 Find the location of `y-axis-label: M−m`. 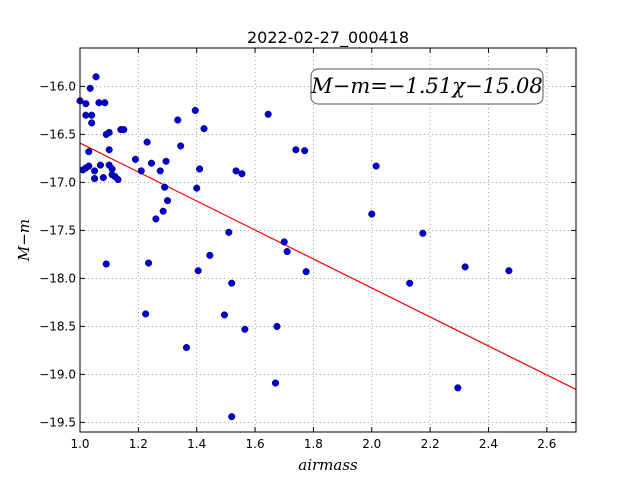

y-axis-label: M−m is located at coordinates (24, 240).